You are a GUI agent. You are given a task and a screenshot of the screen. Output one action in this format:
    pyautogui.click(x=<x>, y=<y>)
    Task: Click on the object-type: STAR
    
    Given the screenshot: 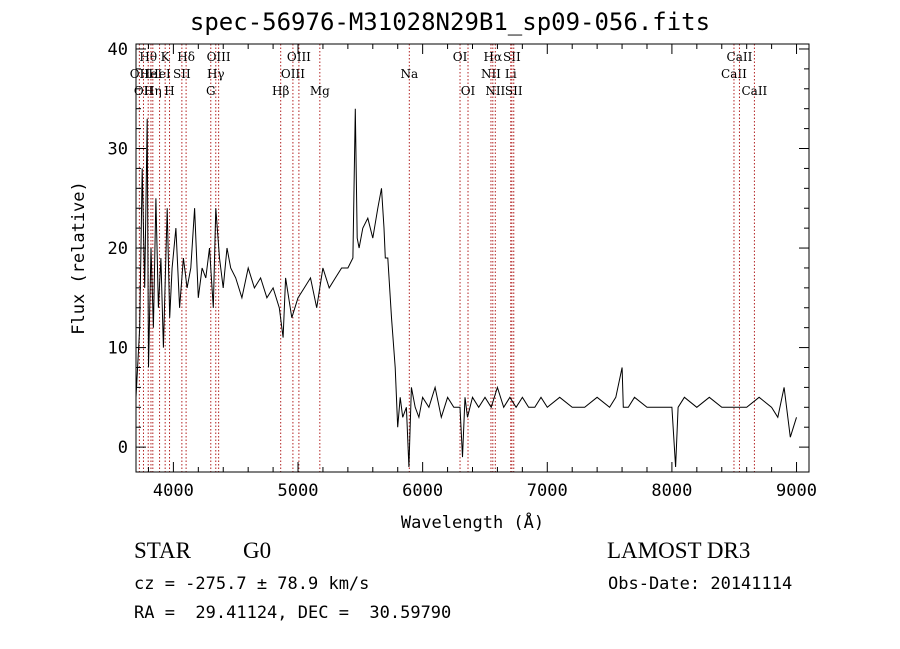 What is the action you would take?
    pyautogui.click(x=162, y=550)
    